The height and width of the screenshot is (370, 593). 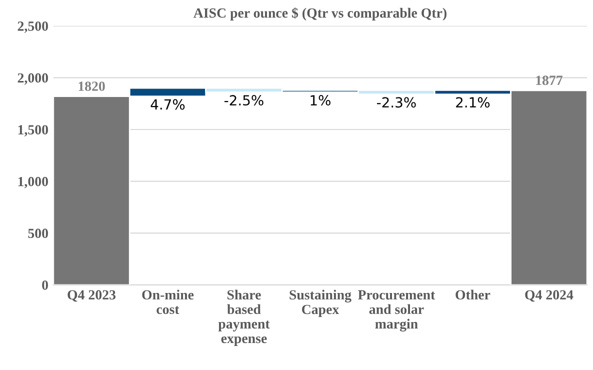 I want to click on annotation: 4.7%, so click(x=167, y=104).